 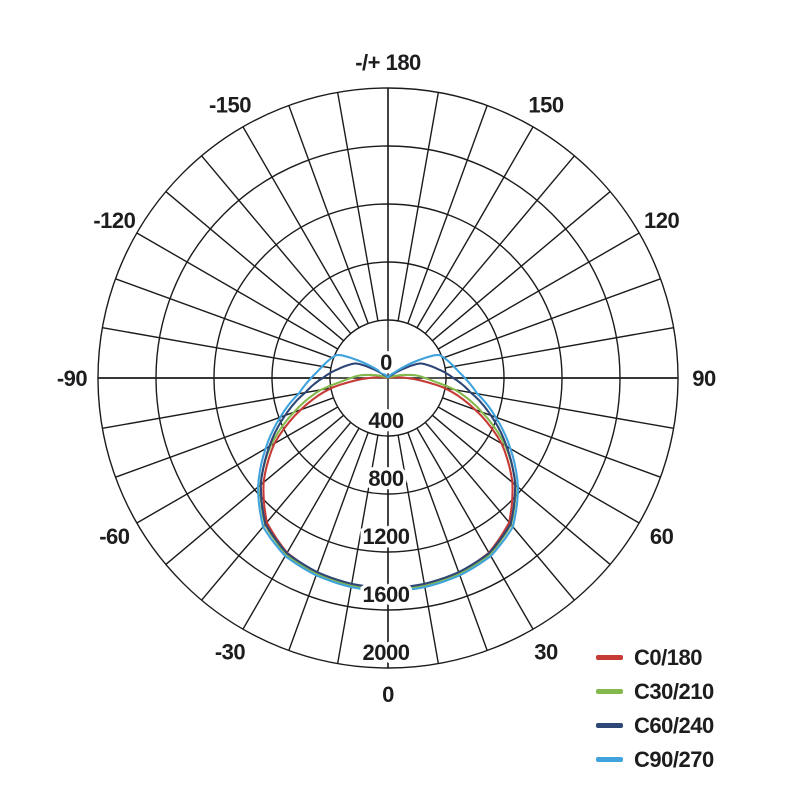 I want to click on intensity-curves, so click(x=388, y=473).